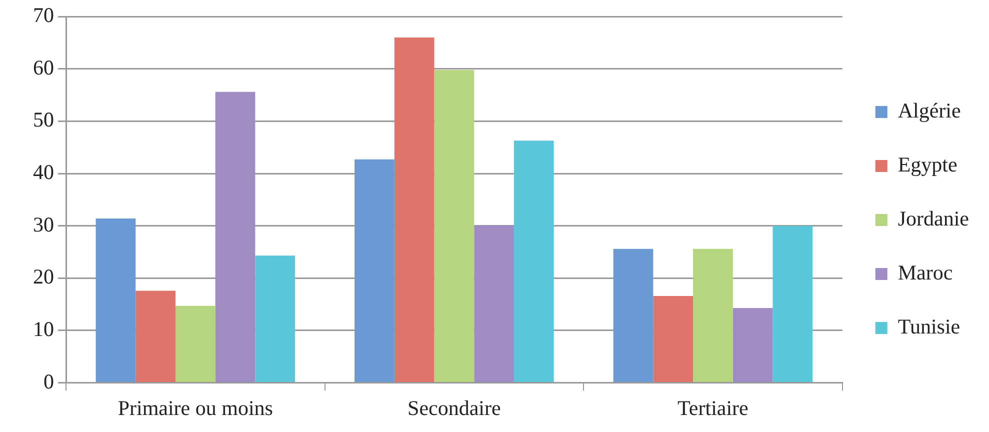 This screenshot has height=432, width=989. I want to click on x-tick-label: Primaire ou moins, so click(195, 408).